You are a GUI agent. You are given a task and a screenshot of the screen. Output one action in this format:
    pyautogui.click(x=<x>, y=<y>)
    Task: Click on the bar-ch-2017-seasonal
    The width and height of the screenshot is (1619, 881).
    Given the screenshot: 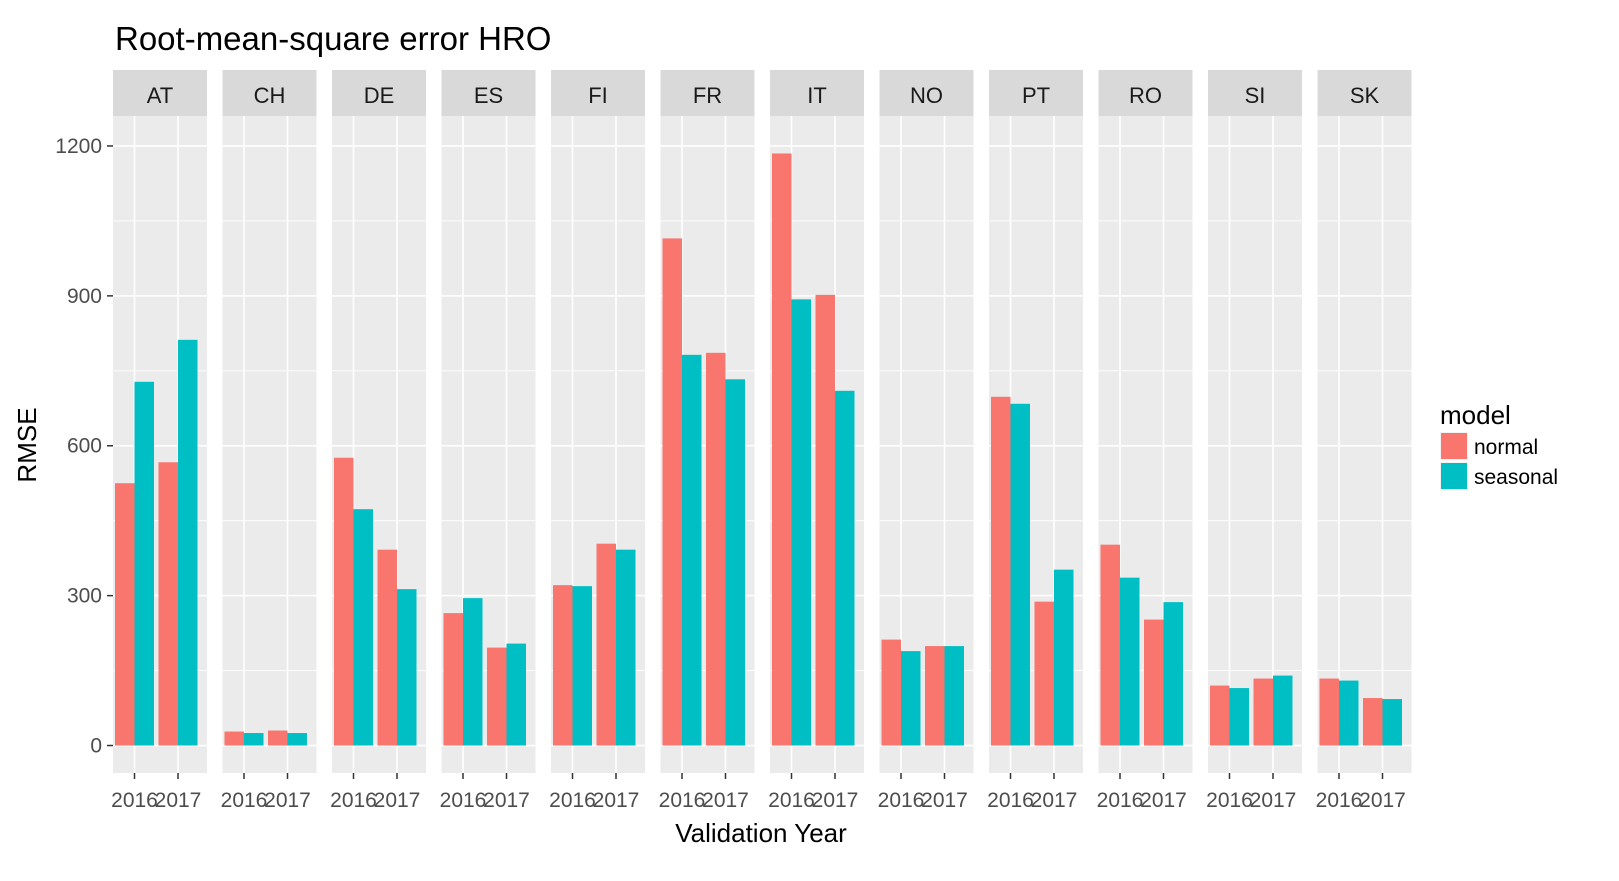 What is the action you would take?
    pyautogui.click(x=297, y=739)
    